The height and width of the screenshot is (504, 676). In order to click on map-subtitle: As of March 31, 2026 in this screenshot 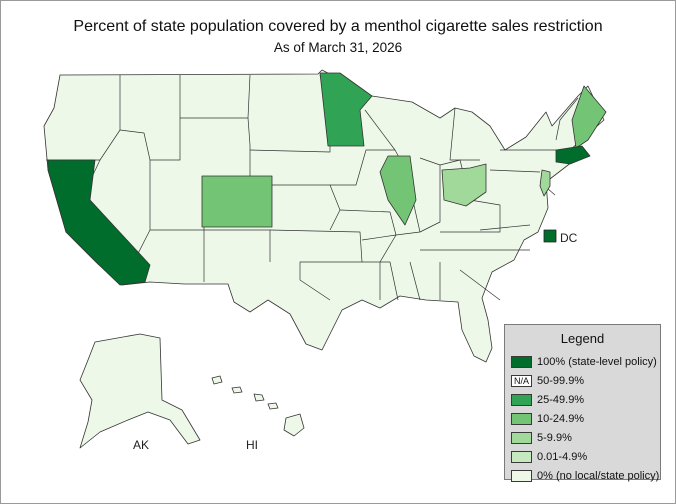, I will do `click(338, 47)`.